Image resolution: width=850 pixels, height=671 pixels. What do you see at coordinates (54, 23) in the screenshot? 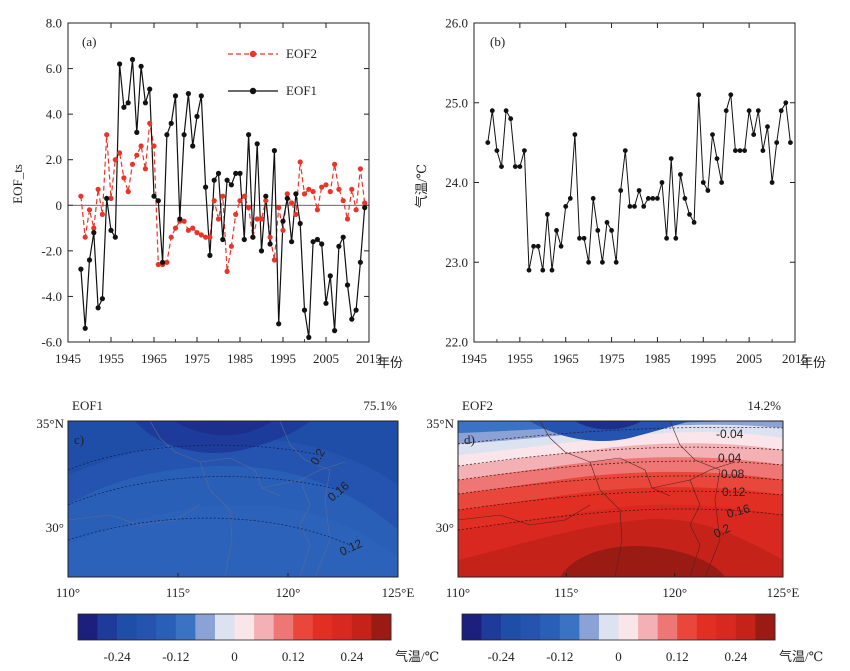
I see `y-tick-label: 8.0` at bounding box center [54, 23].